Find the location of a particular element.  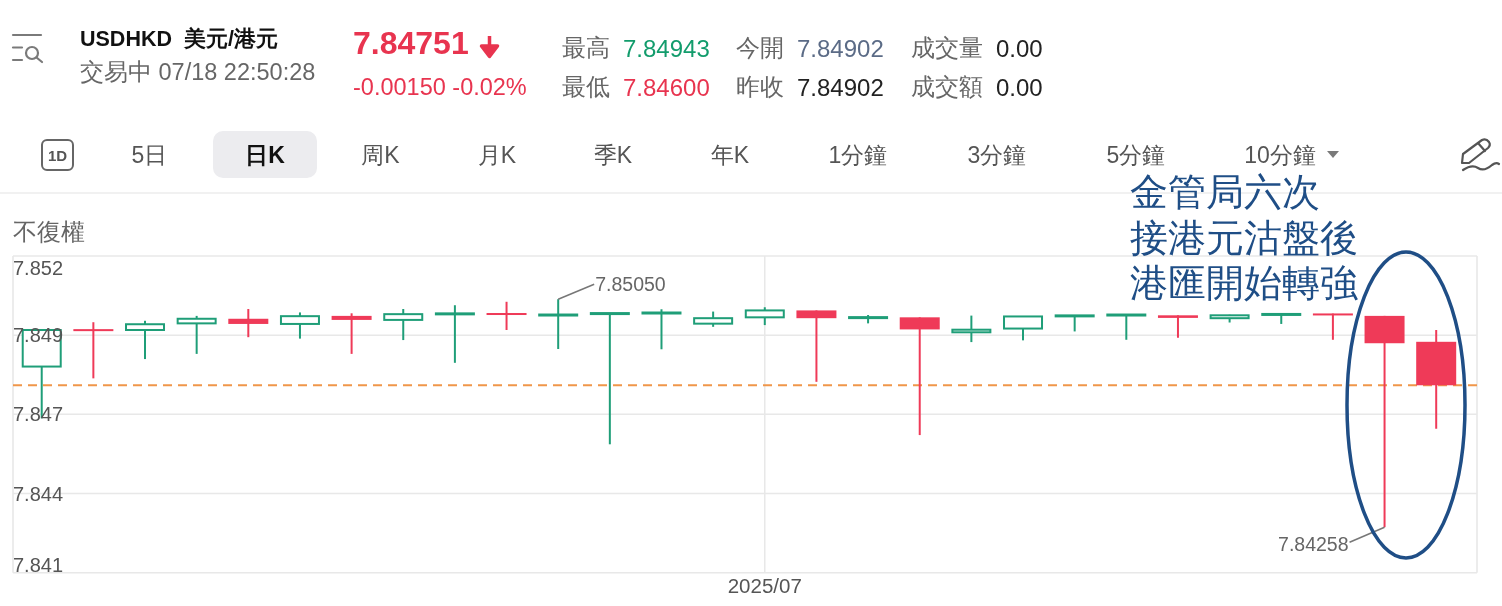

y-tick-label: 7.841 is located at coordinates (38, 564).